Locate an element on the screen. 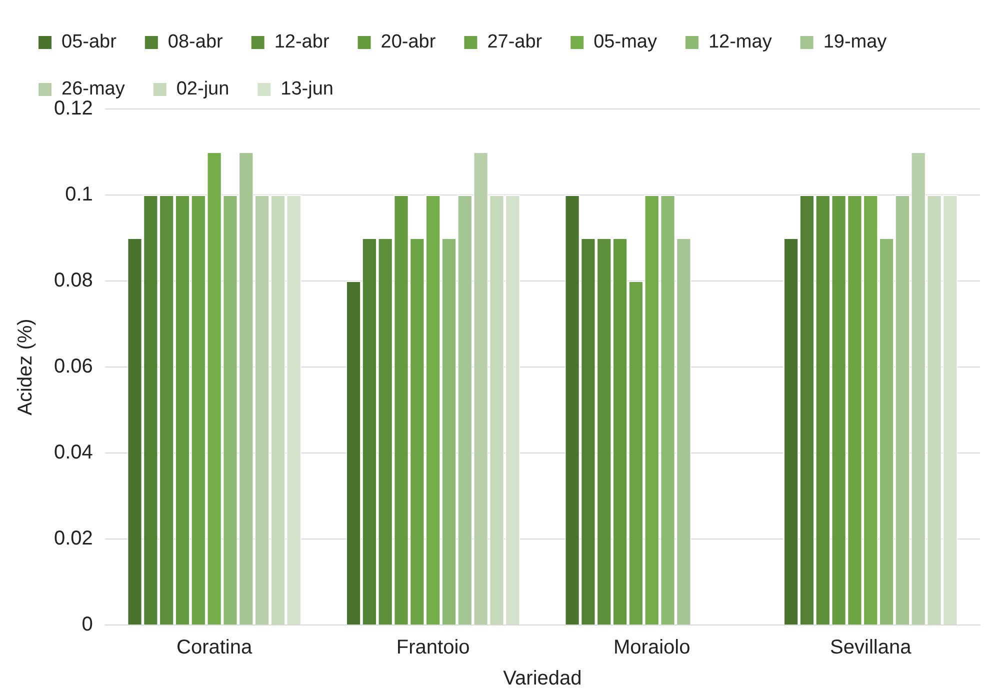 This screenshot has height=700, width=990. legend-label: 05-may is located at coordinates (626, 42).